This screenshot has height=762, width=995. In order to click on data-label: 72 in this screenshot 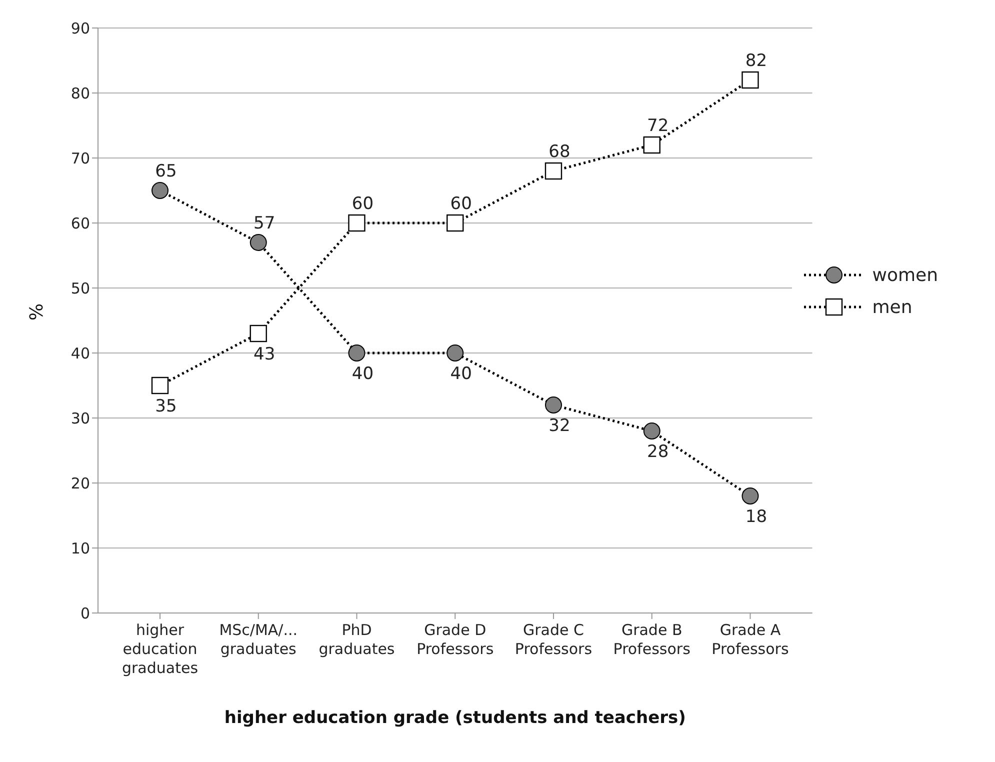, I will do `click(658, 126)`.